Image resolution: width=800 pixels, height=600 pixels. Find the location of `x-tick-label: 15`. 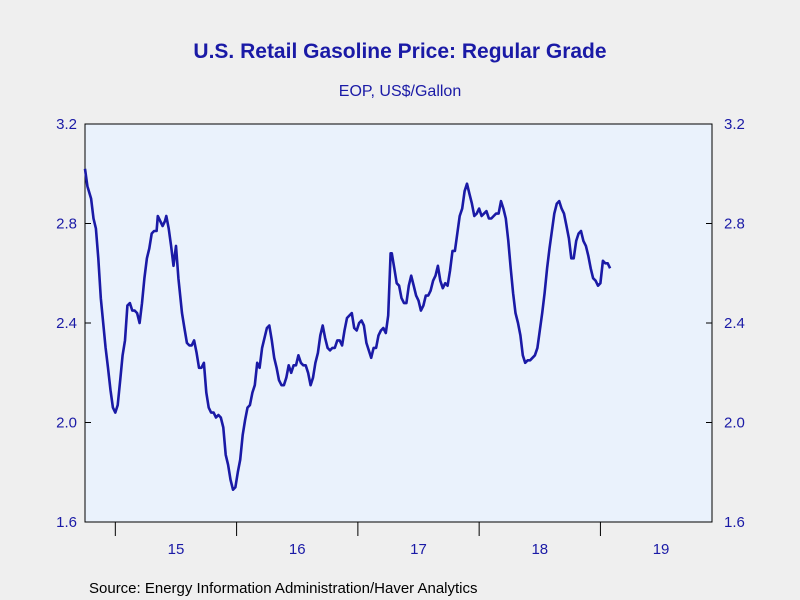

x-tick-label: 15 is located at coordinates (176, 549).